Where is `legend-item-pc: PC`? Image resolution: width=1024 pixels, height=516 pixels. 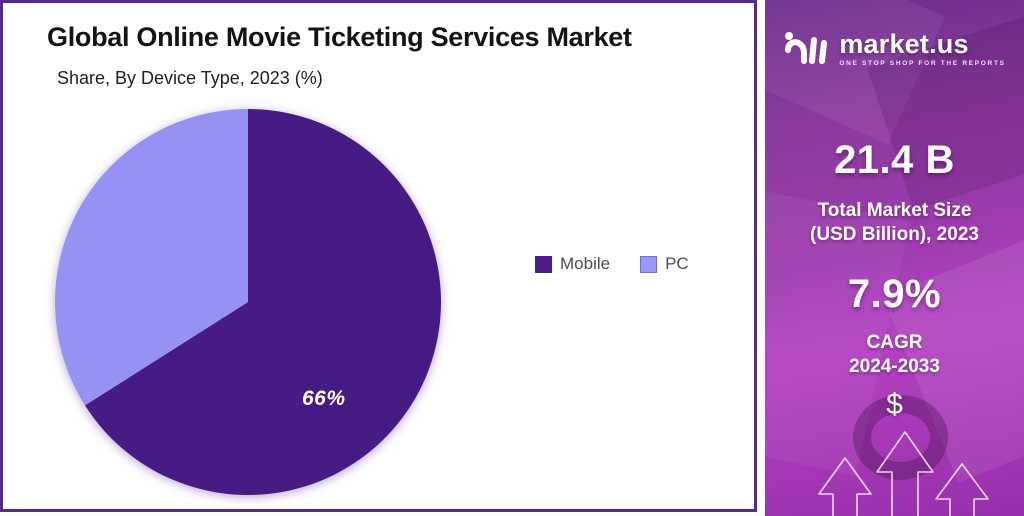 legend-item-pc: PC is located at coordinates (664, 264).